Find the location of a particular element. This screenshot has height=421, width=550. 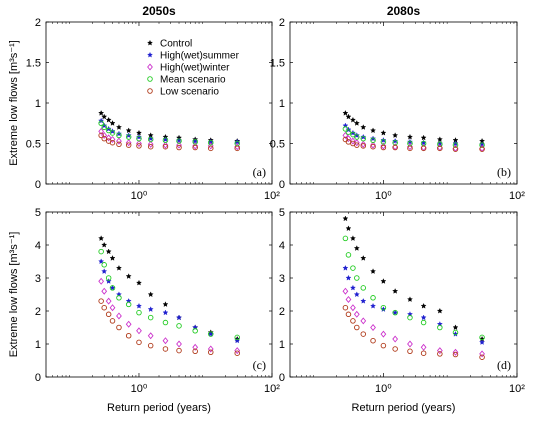

y-axis-label: Extreme low flows [m³s⁻¹] is located at coordinates (14, 103).